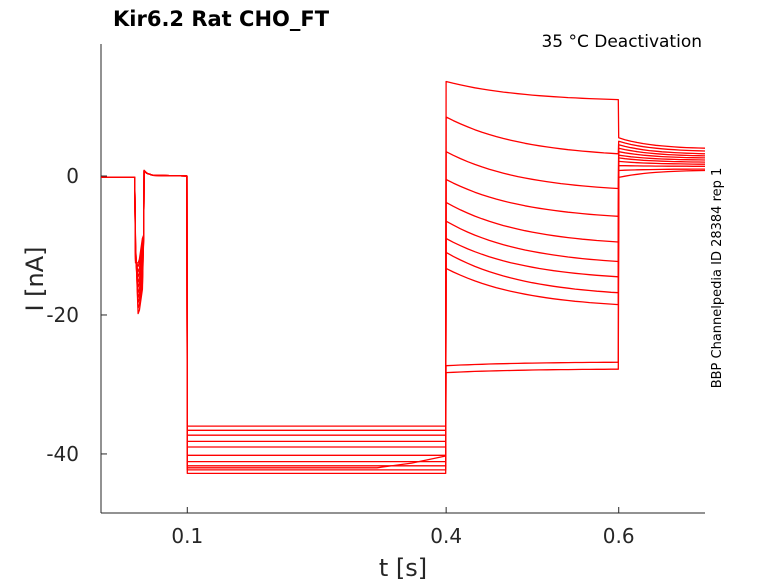  Describe the element at coordinates (446, 536) in the screenshot. I see `x-tick-label: 0.4` at that location.